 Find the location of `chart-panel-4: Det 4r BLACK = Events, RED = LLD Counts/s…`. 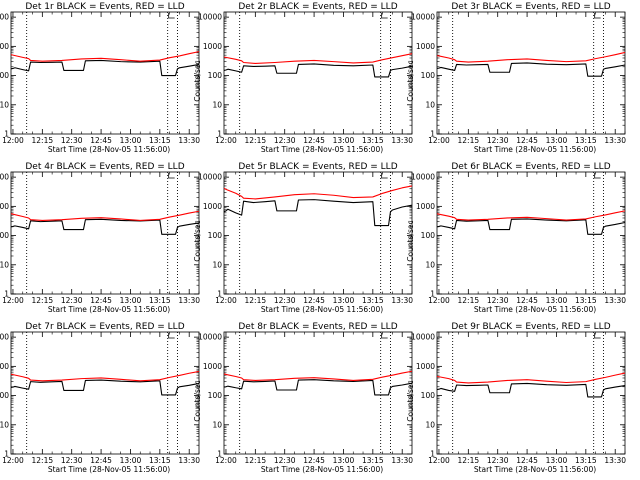

chart-panel-4: Det 4r BLACK = Events, RED = LLD Counts/s… is located at coordinates (100, 238).